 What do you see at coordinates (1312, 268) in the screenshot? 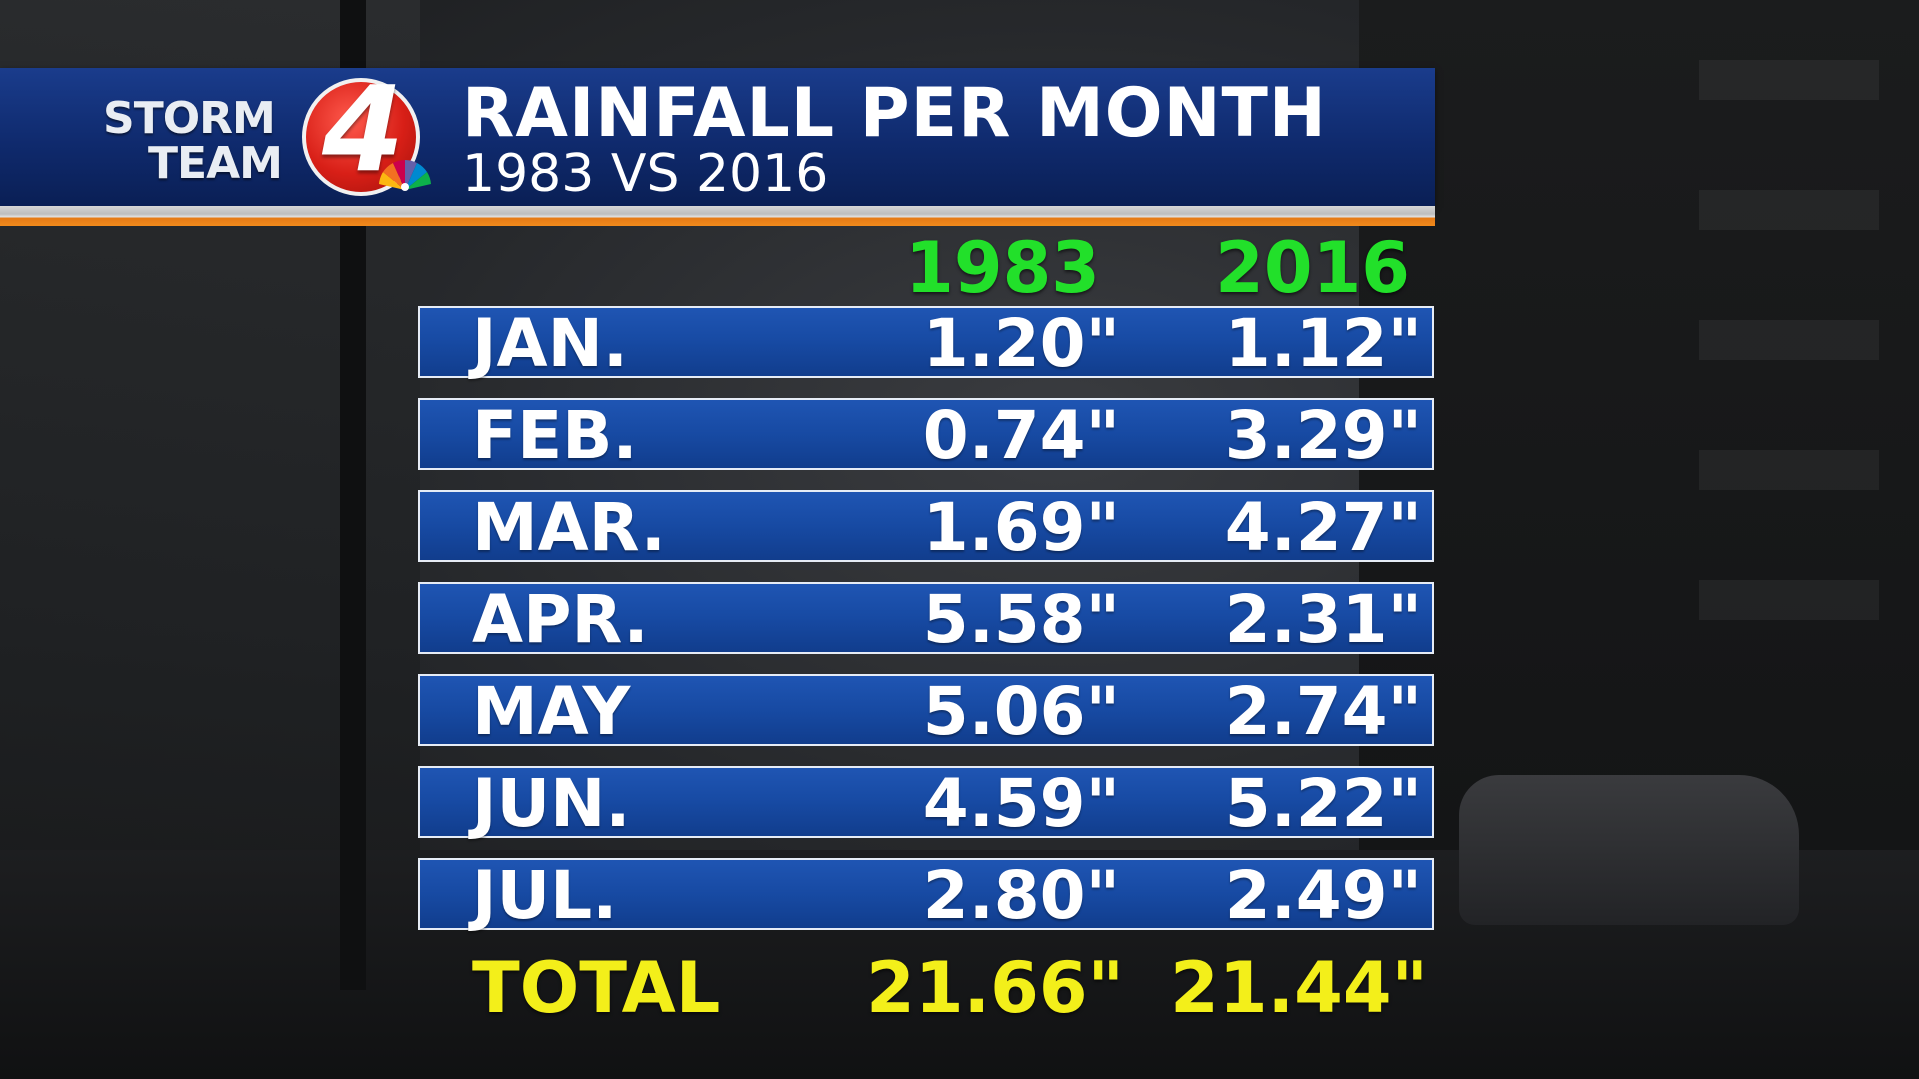
I see `column-header-2016: 2016` at bounding box center [1312, 268].